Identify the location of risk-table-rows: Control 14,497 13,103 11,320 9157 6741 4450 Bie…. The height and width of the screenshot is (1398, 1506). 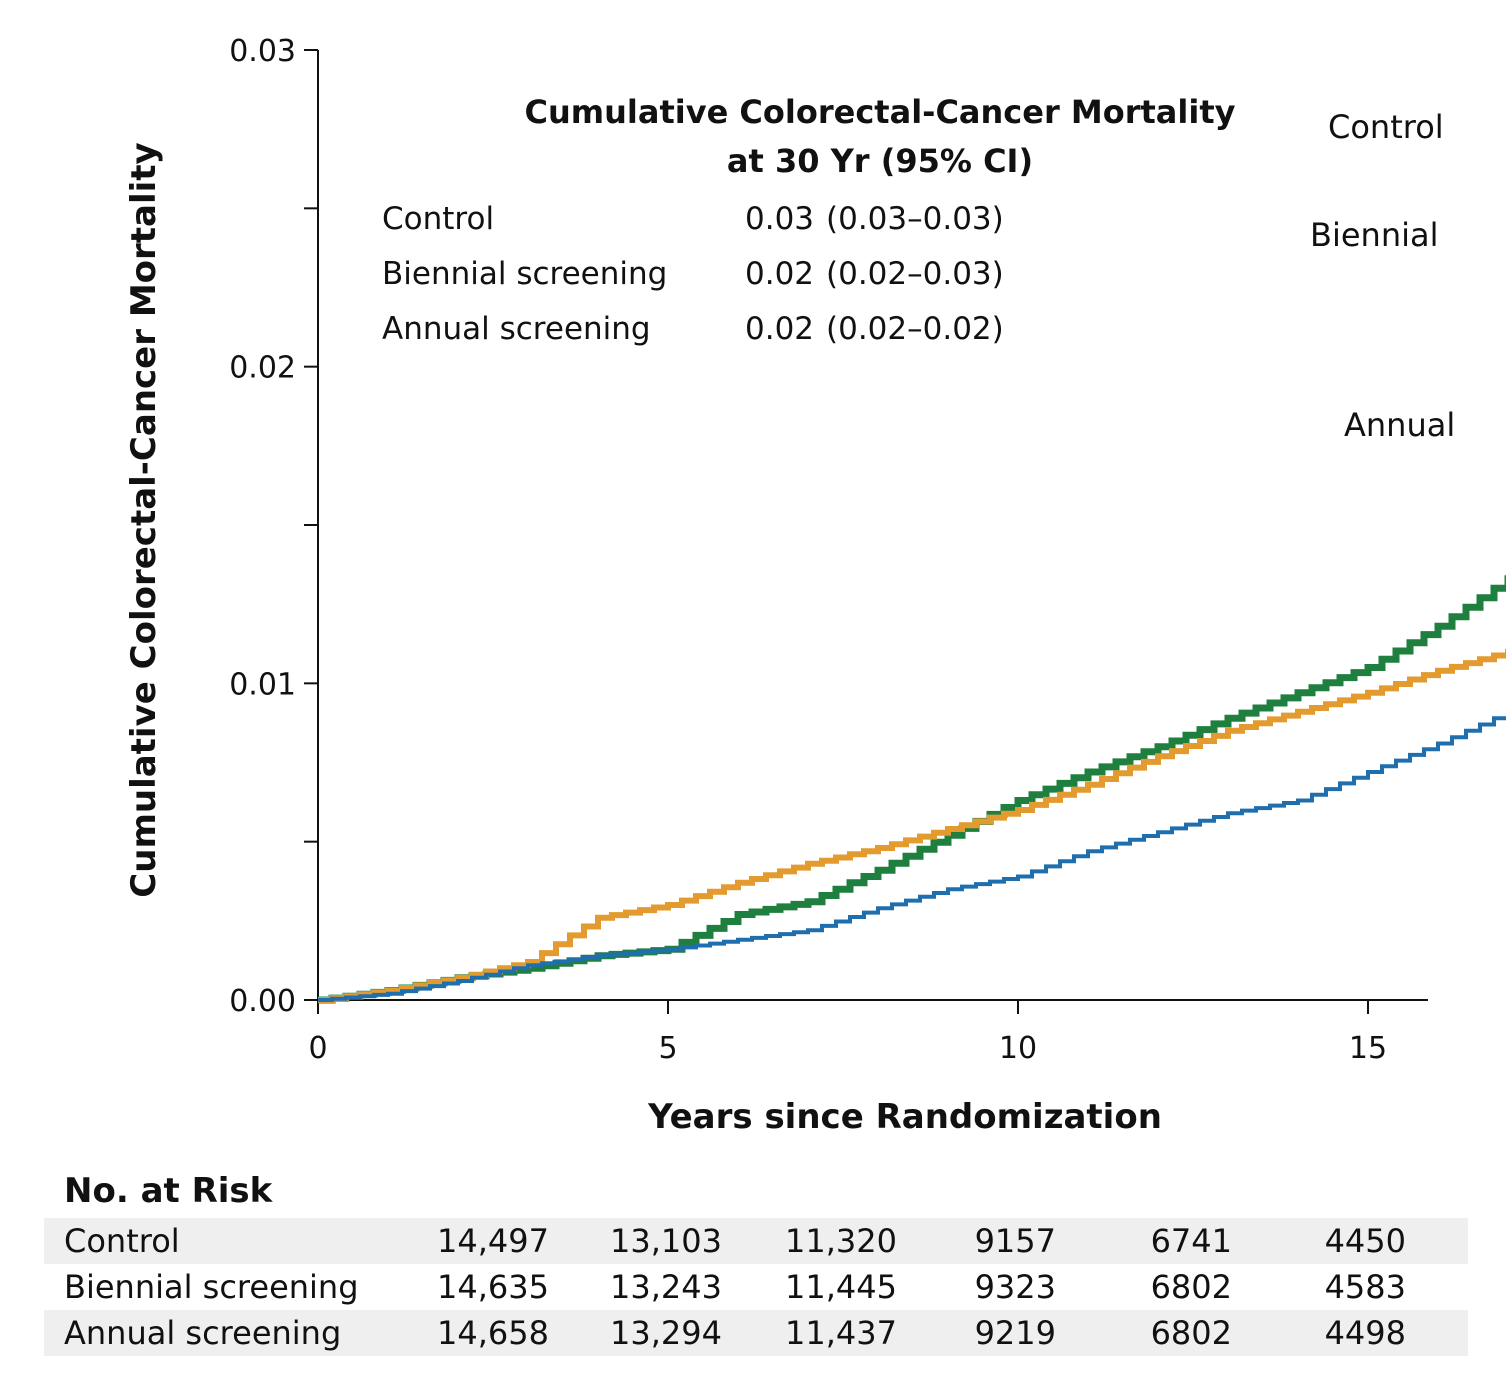
(756, 1287).